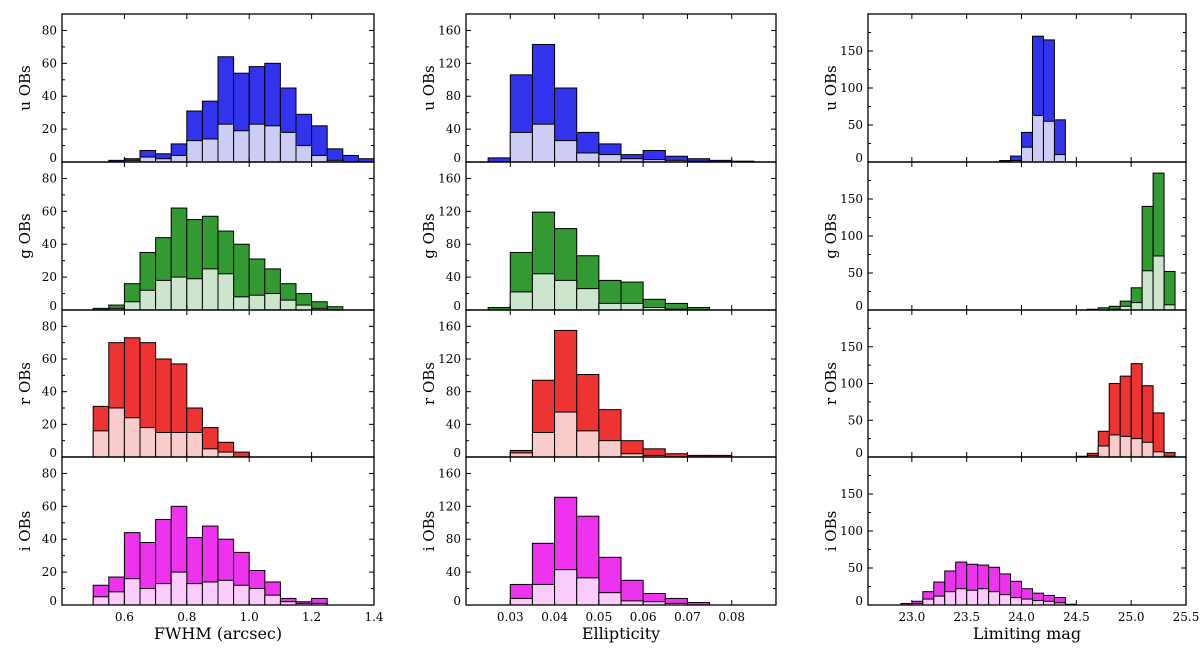 This screenshot has width=1200, height=672. What do you see at coordinates (643, 617) in the screenshot?
I see `x-tick-label: 0.06` at bounding box center [643, 617].